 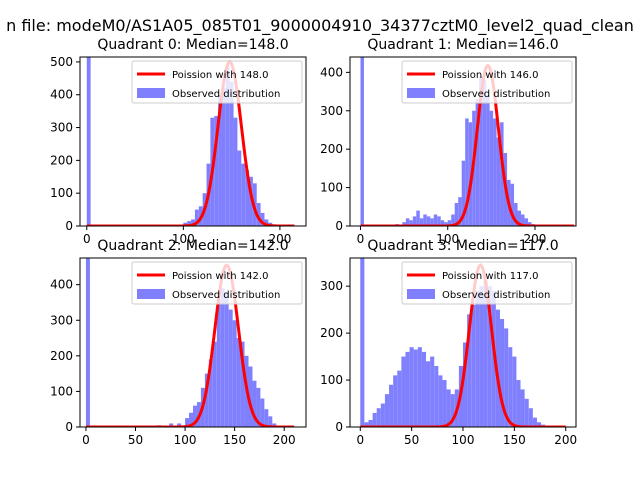 I want to click on x-tick-label: 50, so click(x=411, y=440).